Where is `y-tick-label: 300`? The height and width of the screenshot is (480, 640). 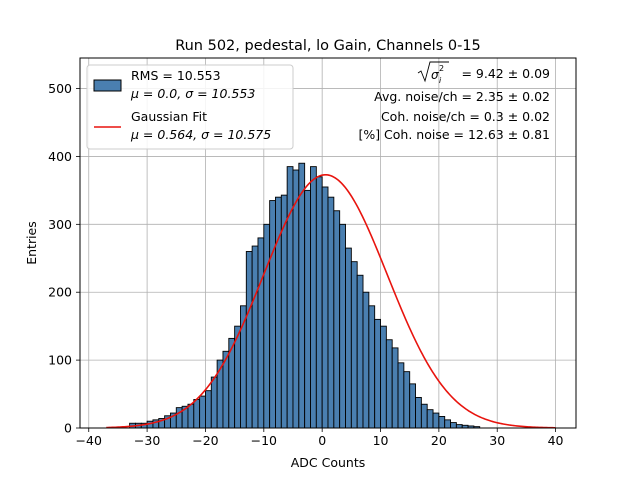 y-tick-label: 300 is located at coordinates (60, 224).